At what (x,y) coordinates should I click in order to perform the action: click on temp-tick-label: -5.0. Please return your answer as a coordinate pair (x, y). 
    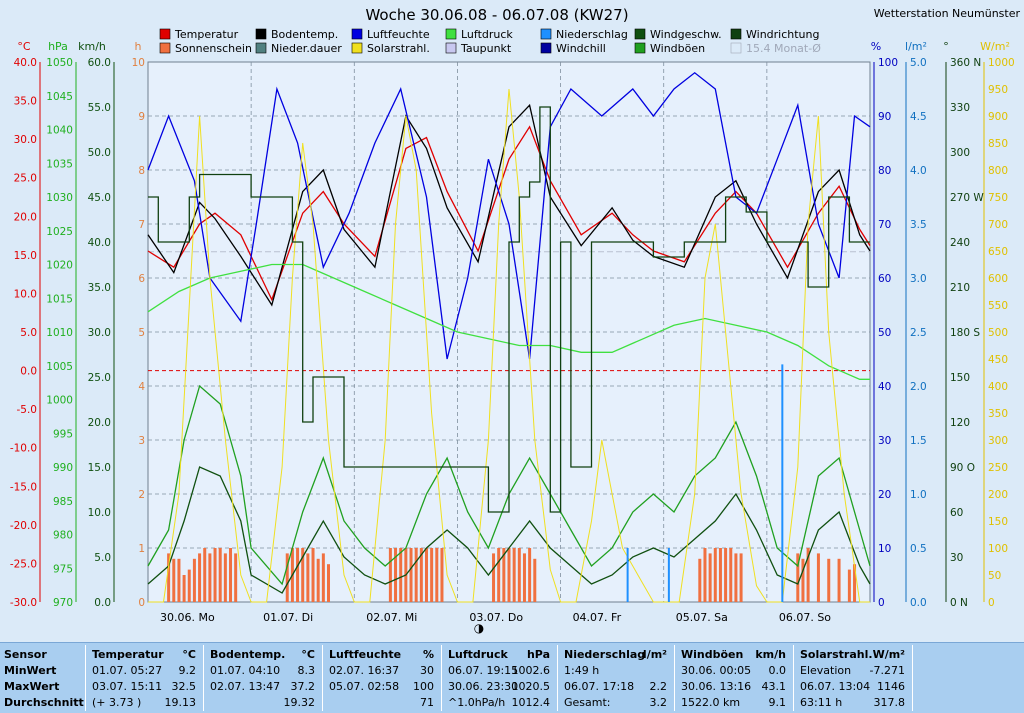
    Looking at the image, I should click on (27, 410).